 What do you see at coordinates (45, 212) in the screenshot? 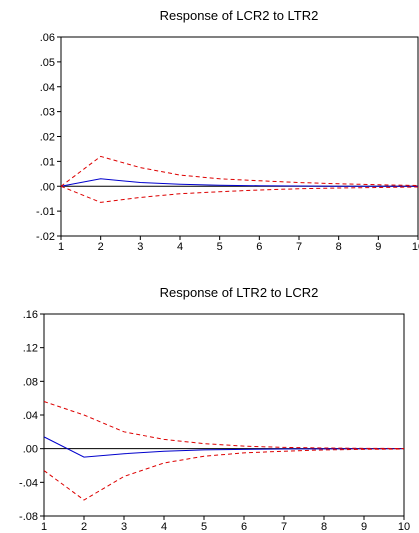
I see `y-tick-label: -.01` at bounding box center [45, 212].